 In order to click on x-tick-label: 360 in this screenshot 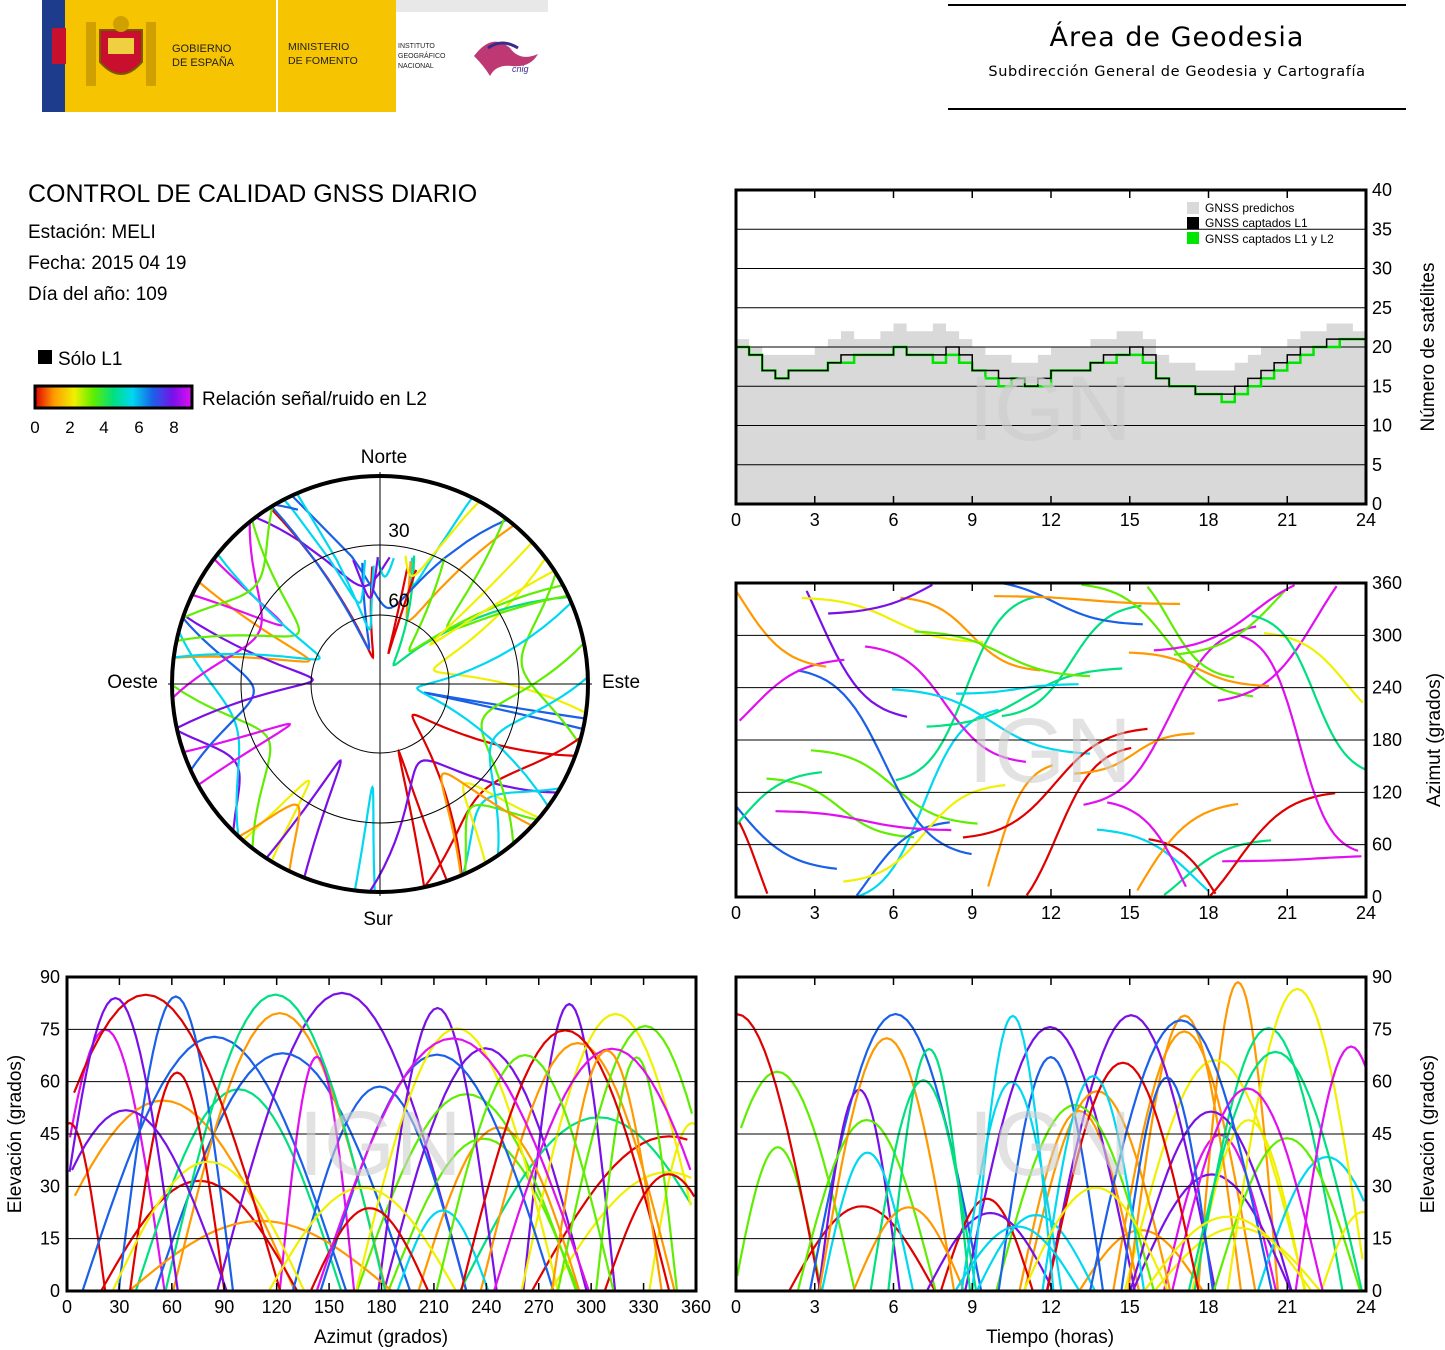, I will do `click(696, 1307)`.